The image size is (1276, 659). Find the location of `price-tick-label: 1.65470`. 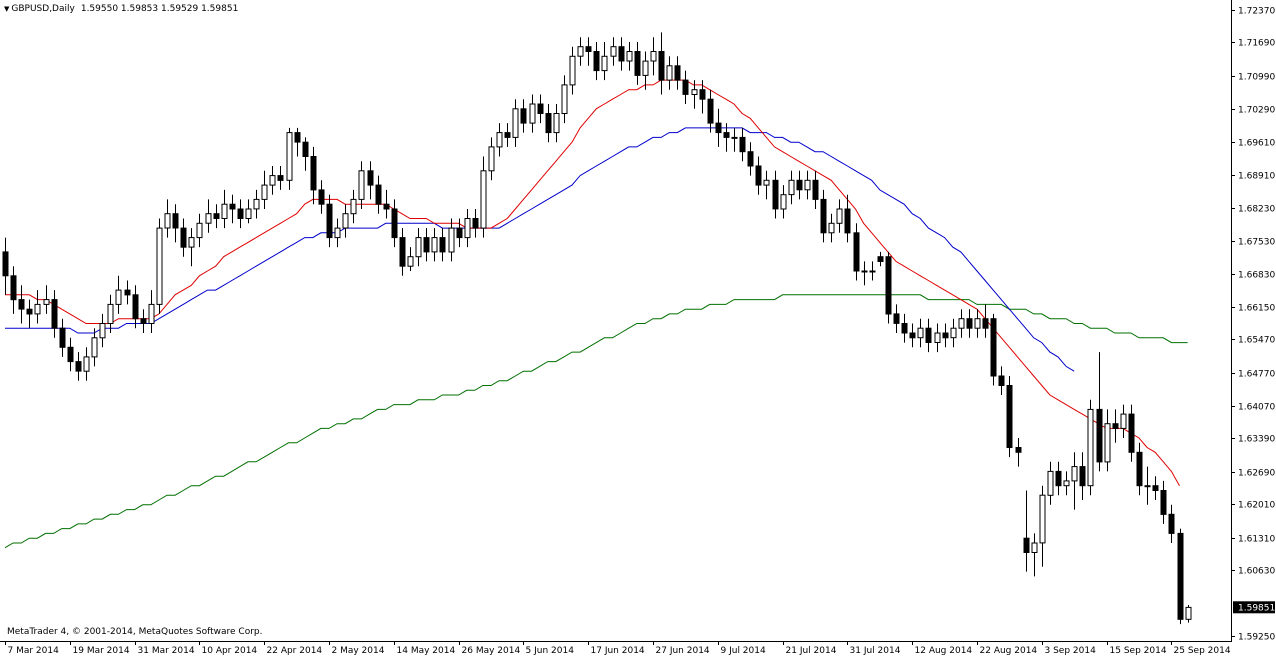

price-tick-label: 1.65470 is located at coordinates (1256, 341).